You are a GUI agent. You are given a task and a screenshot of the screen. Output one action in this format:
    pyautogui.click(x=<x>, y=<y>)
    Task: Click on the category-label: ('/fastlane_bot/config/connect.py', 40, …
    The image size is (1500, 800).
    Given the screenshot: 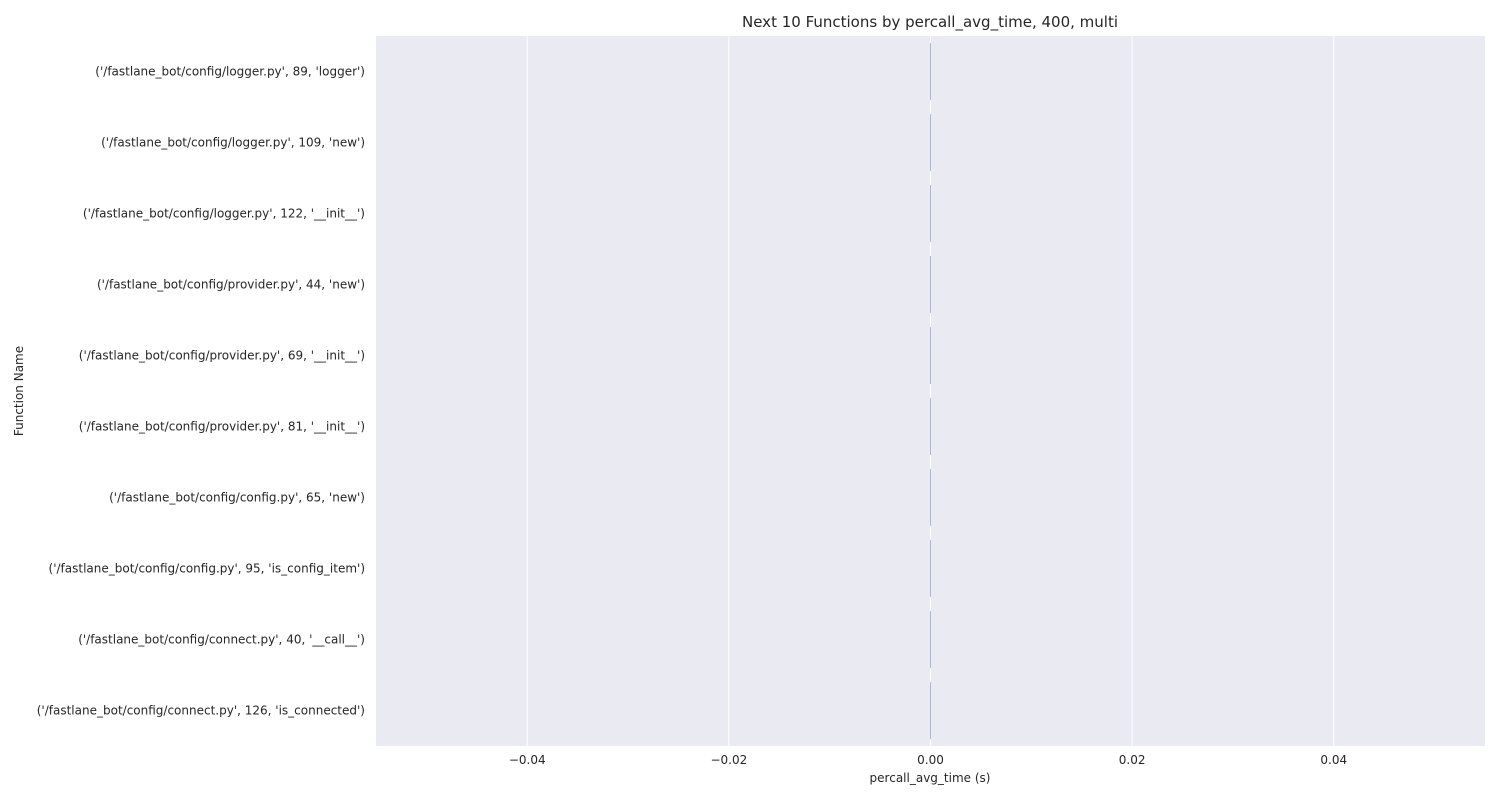 What is the action you would take?
    pyautogui.click(x=221, y=640)
    